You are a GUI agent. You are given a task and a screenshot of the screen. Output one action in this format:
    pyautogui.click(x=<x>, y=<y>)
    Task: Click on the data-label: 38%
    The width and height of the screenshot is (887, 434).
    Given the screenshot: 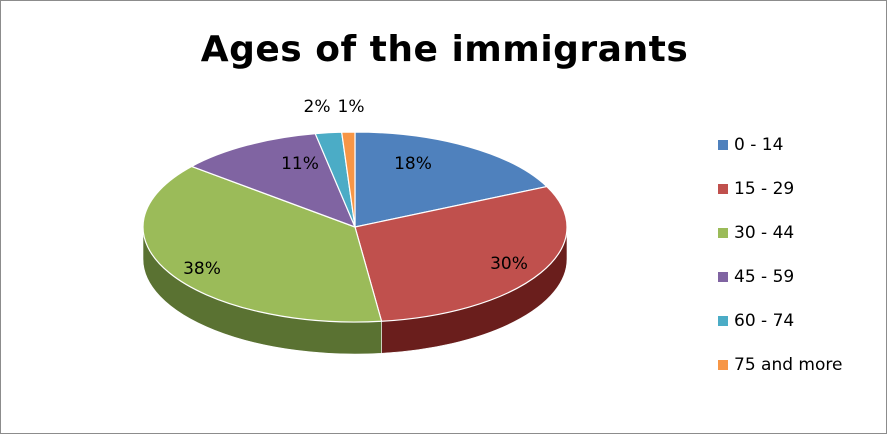 What is the action you would take?
    pyautogui.click(x=202, y=269)
    